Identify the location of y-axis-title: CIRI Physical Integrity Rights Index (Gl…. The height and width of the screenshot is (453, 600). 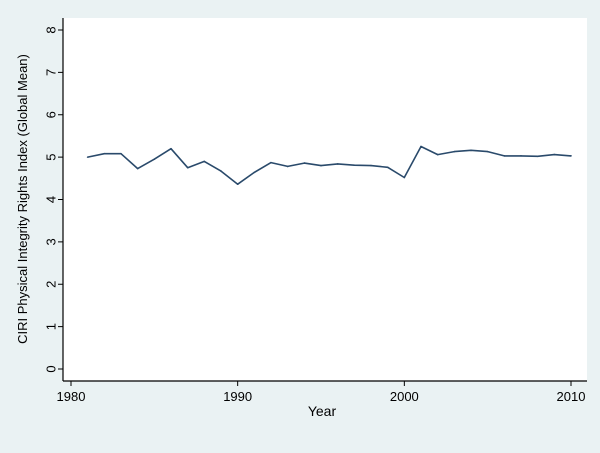
(22, 199).